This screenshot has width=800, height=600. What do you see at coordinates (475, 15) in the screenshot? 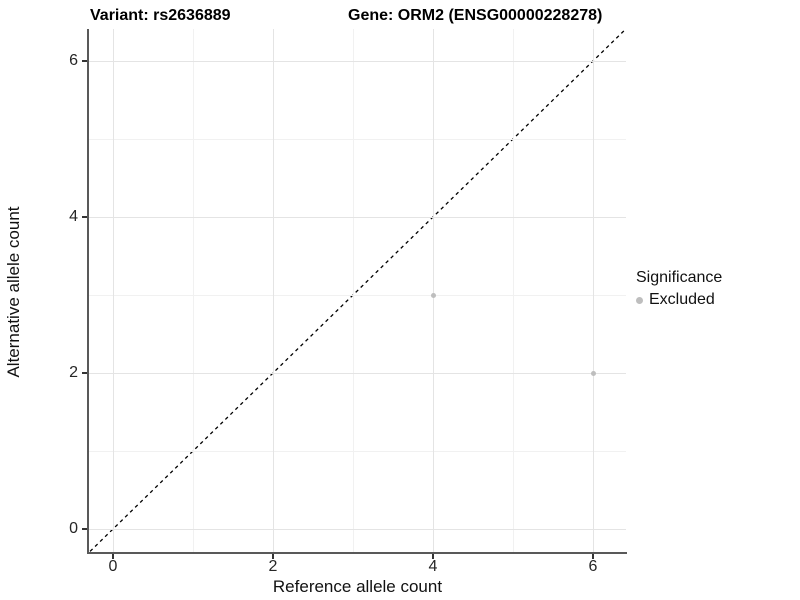
I see `gene-title: Gene: ORM2 (ENSG00000228278)` at bounding box center [475, 15].